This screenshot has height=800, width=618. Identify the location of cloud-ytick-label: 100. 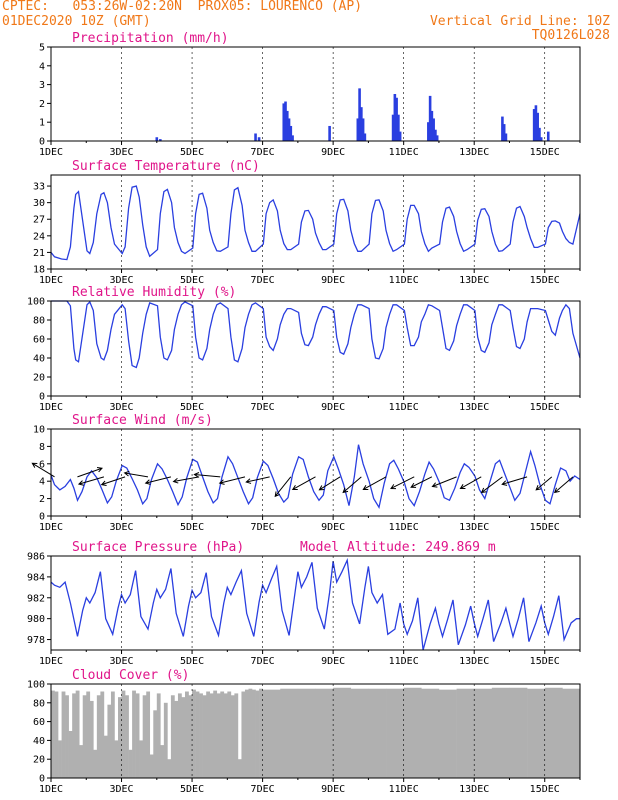
(36, 685).